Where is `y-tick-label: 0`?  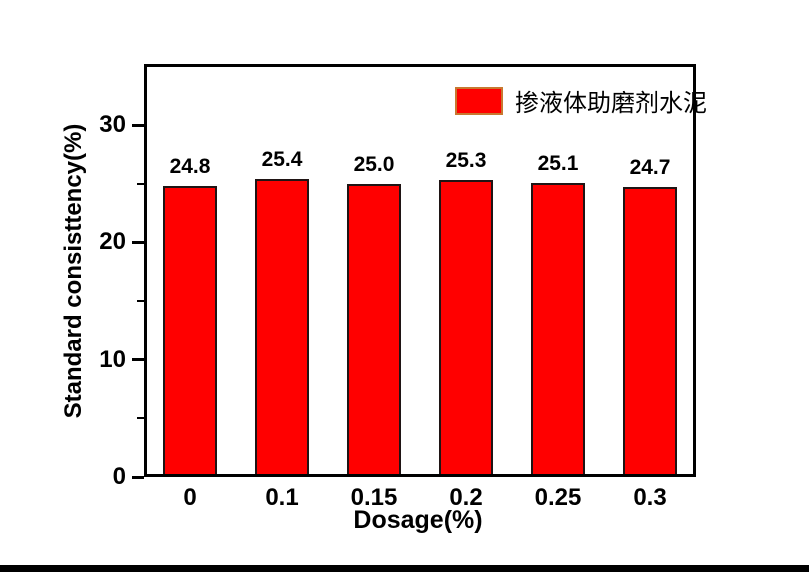
y-tick-label: 0 is located at coordinates (119, 476).